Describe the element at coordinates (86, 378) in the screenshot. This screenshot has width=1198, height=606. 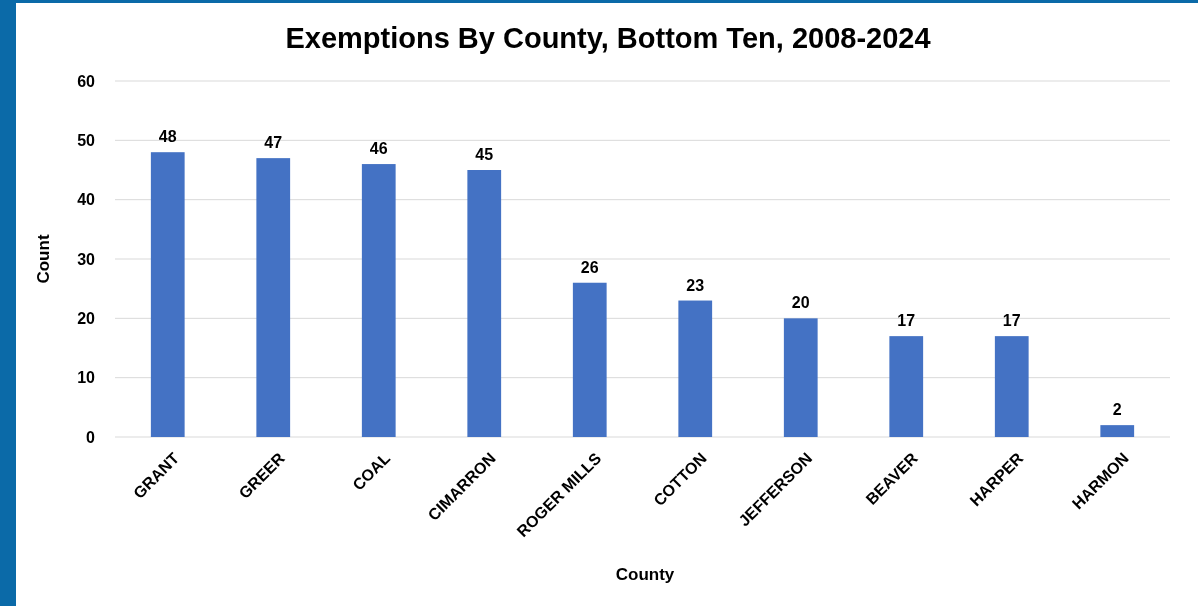
I see `y-tick-label: 10` at that location.